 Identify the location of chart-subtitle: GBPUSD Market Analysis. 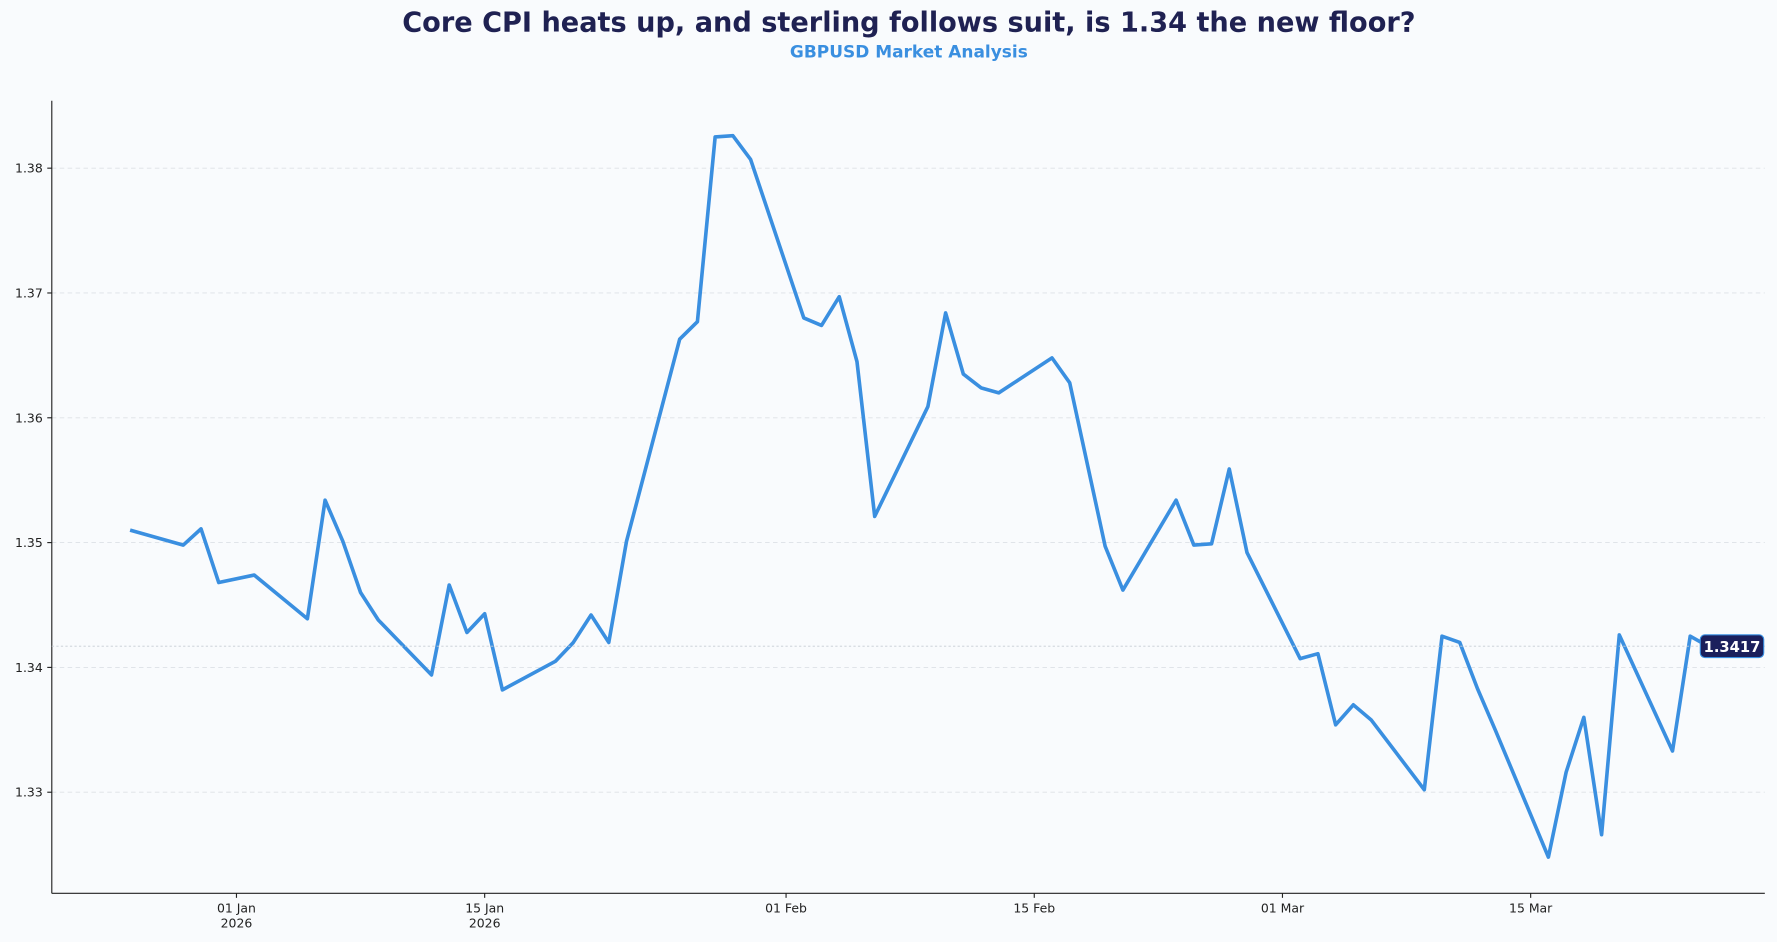
(909, 53).